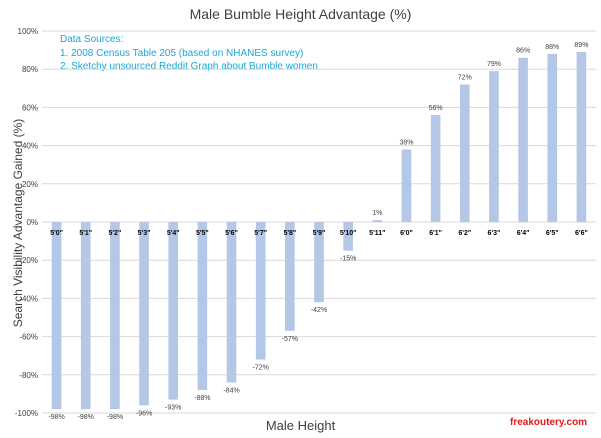  I want to click on data-label: 88%, so click(552, 47).